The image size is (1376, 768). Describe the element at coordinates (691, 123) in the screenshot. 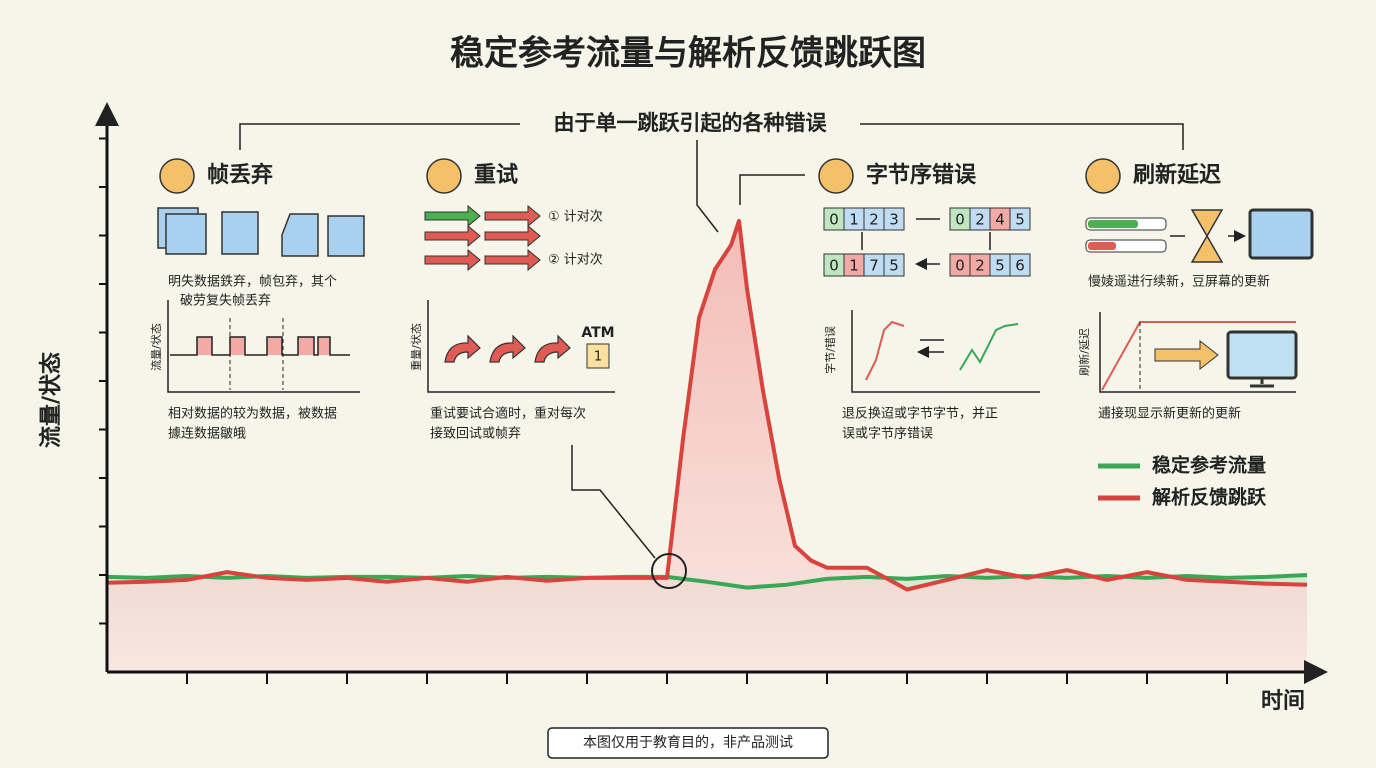

I see `subtitle: 由于单一跳跃引起的各种错误` at that location.